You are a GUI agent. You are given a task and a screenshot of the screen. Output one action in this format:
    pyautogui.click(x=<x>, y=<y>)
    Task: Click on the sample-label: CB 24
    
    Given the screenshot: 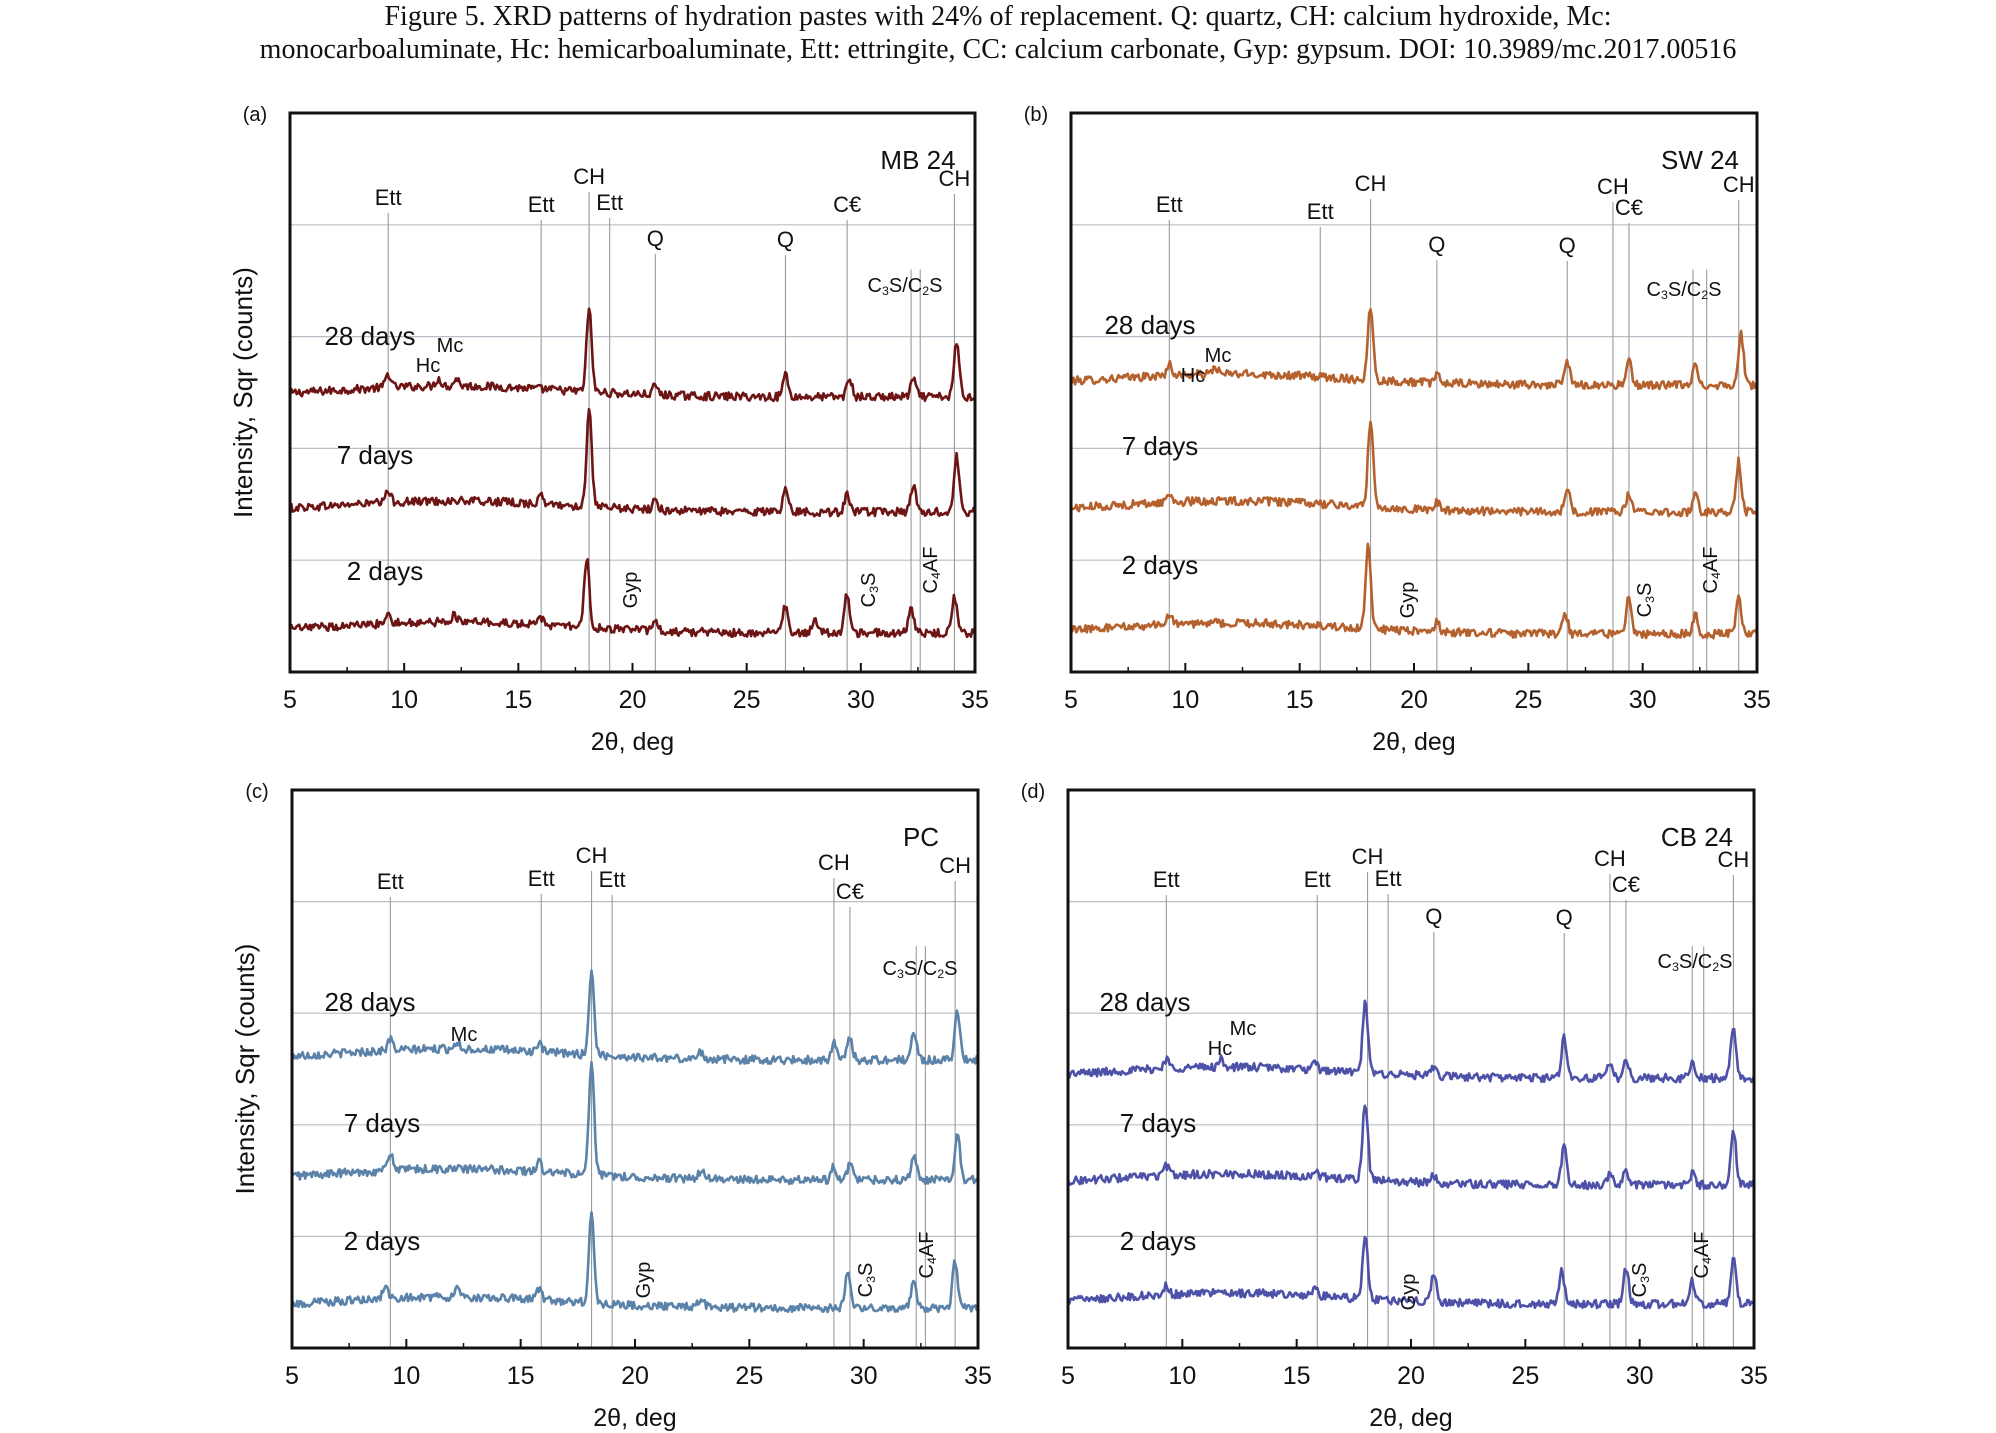 What is the action you would take?
    pyautogui.click(x=1697, y=837)
    